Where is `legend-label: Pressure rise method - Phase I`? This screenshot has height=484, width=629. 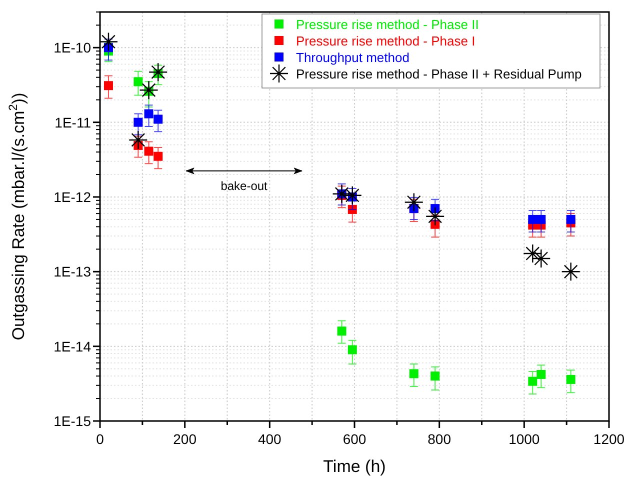 legend-label: Pressure rise method - Phase I is located at coordinates (386, 41).